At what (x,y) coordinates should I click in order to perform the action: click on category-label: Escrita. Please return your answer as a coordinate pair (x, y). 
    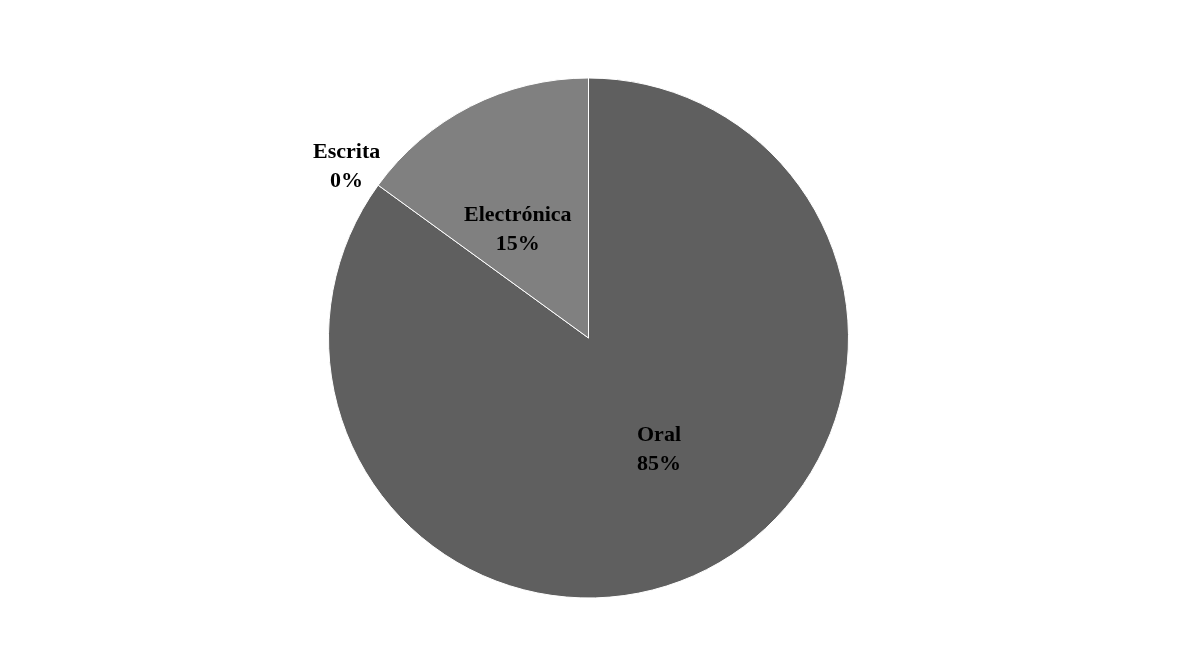
    Looking at the image, I should click on (347, 150).